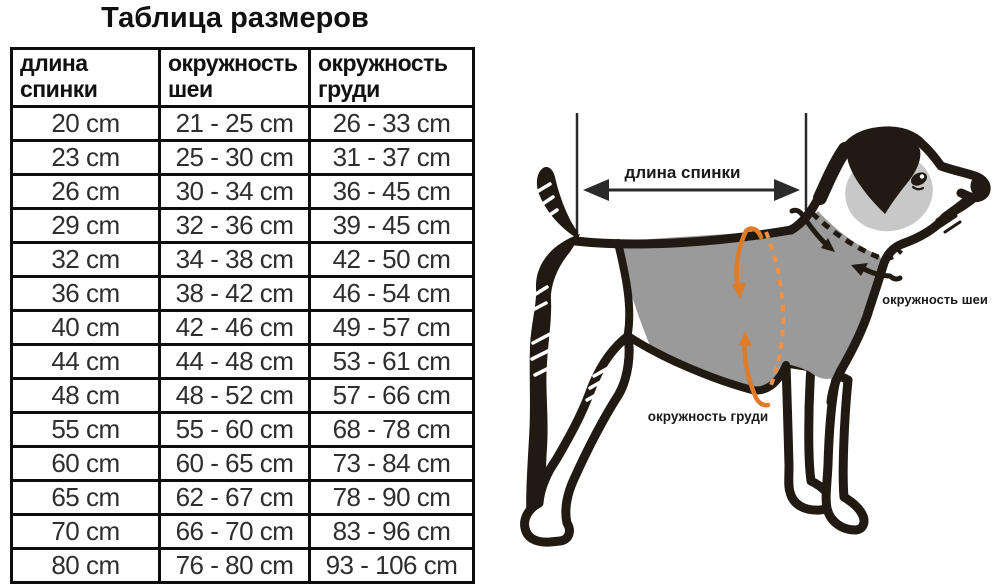 The image size is (1000, 584). I want to click on front-near-leg, so click(845, 452).